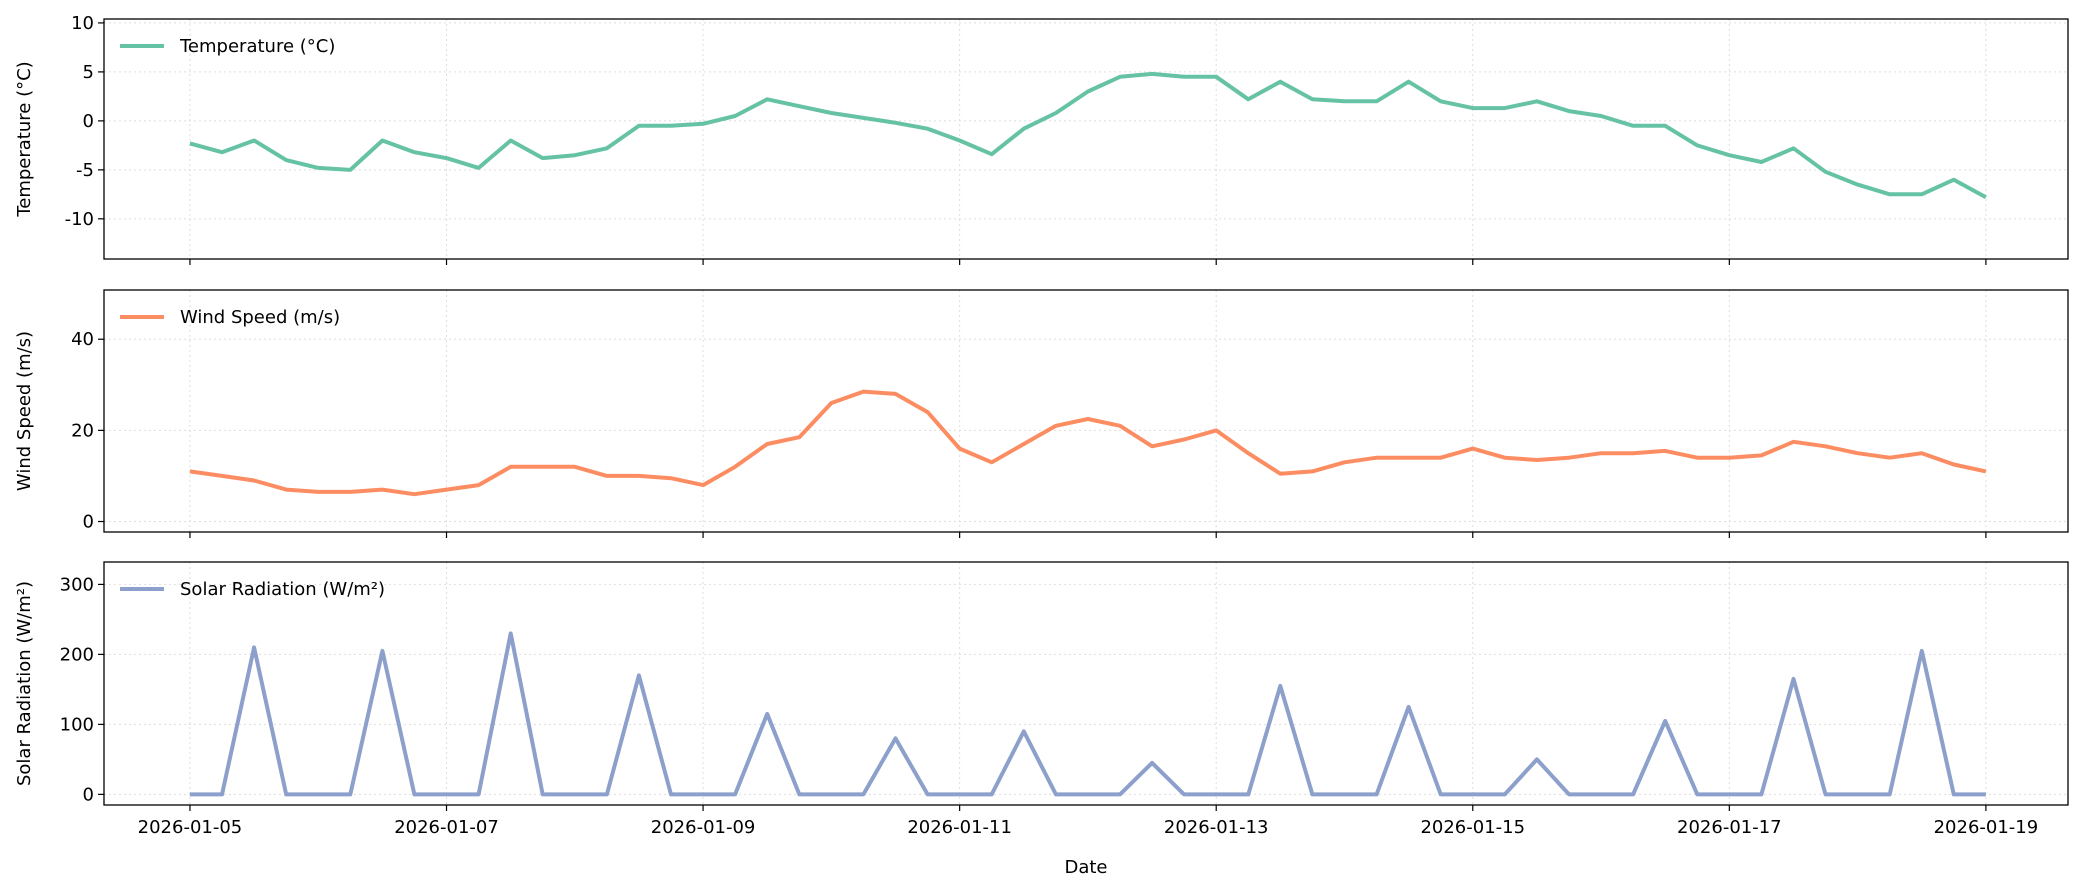 The width and height of the screenshot is (2084, 884). What do you see at coordinates (82, 430) in the screenshot?
I see `y-tick-label: 20` at bounding box center [82, 430].